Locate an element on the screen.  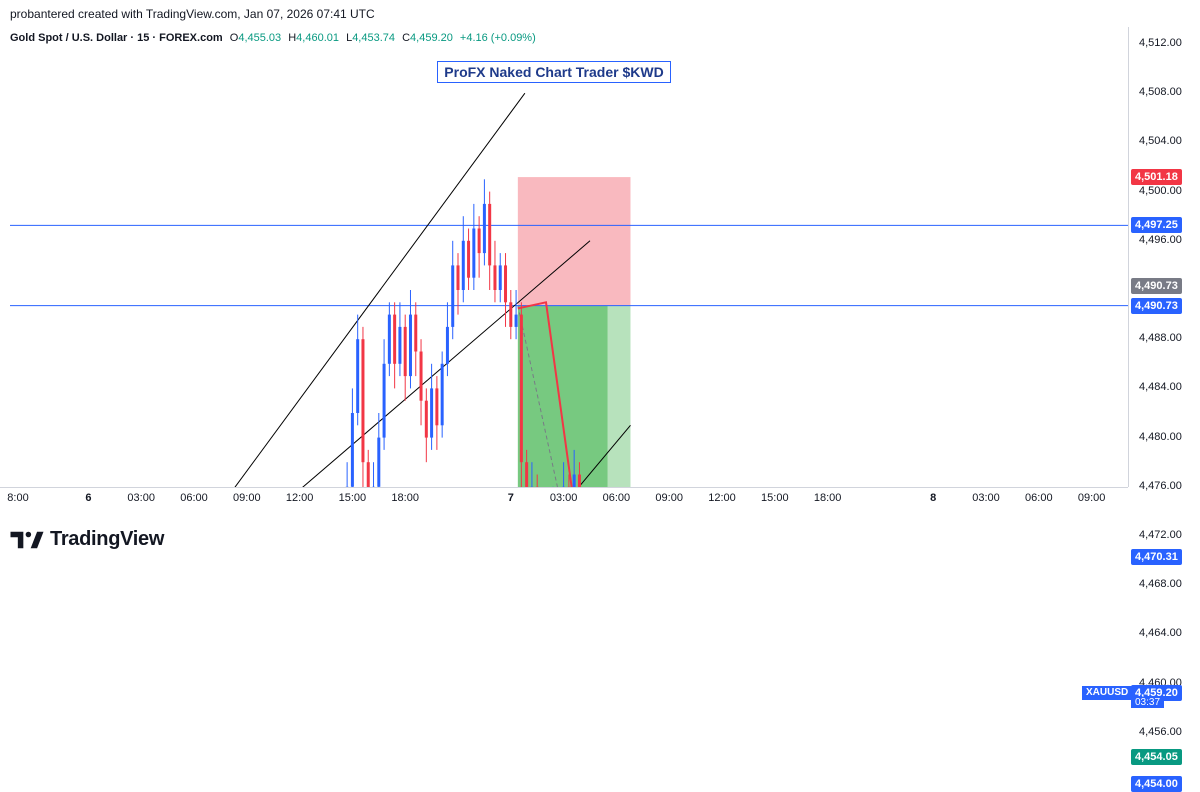
open-value: 4,455.03 is located at coordinates (259, 38).